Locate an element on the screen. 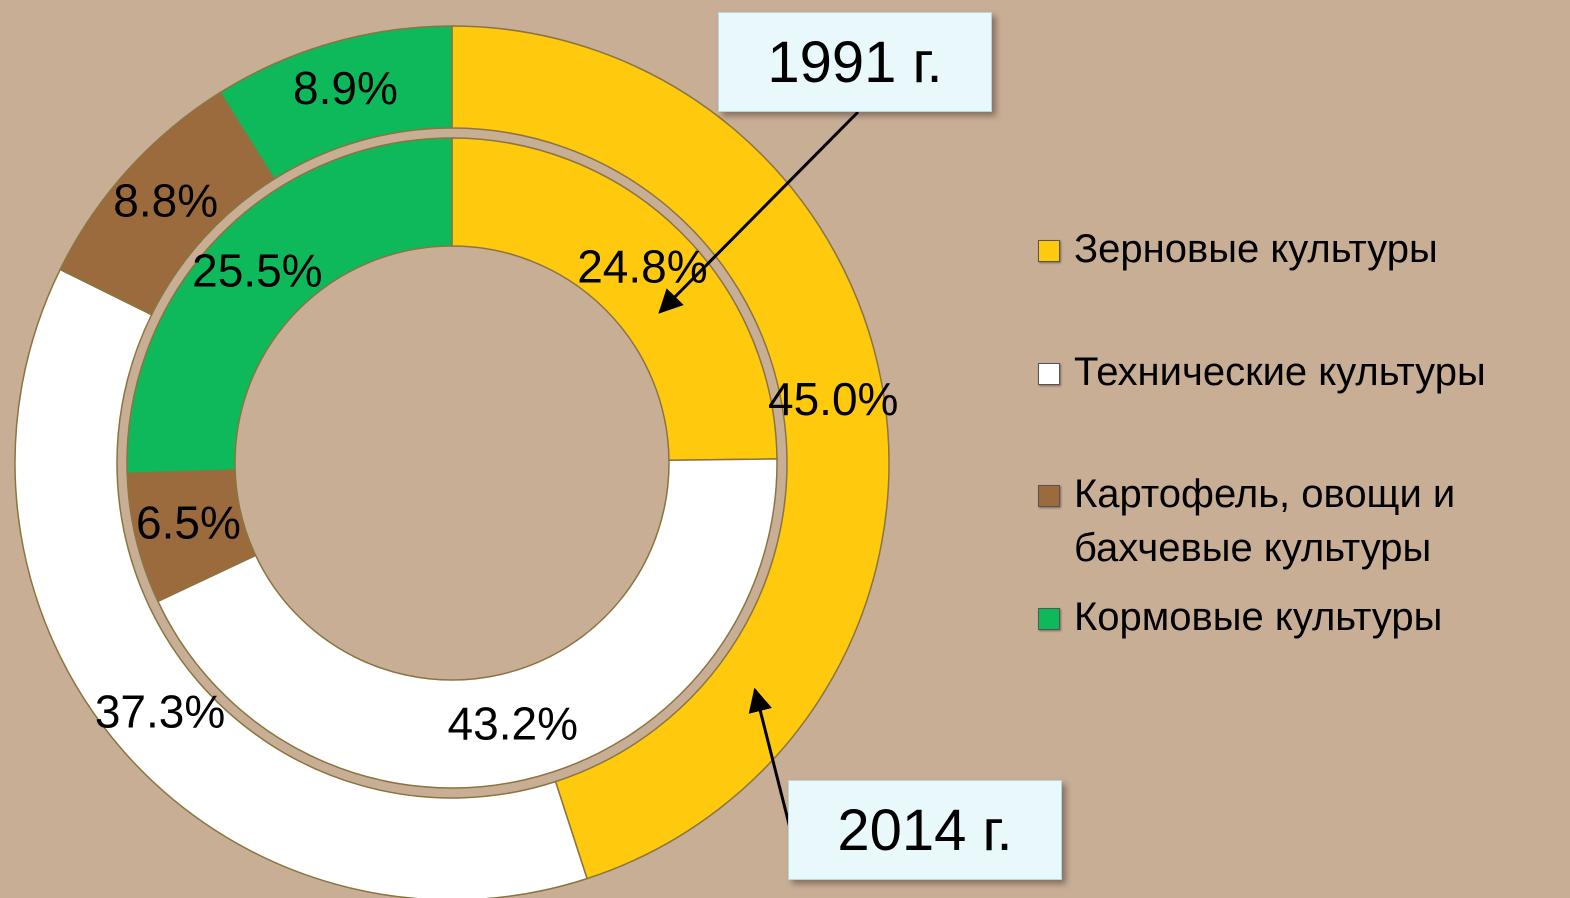 This screenshot has width=1570, height=898. data-label: 24.8% is located at coordinates (642, 266).